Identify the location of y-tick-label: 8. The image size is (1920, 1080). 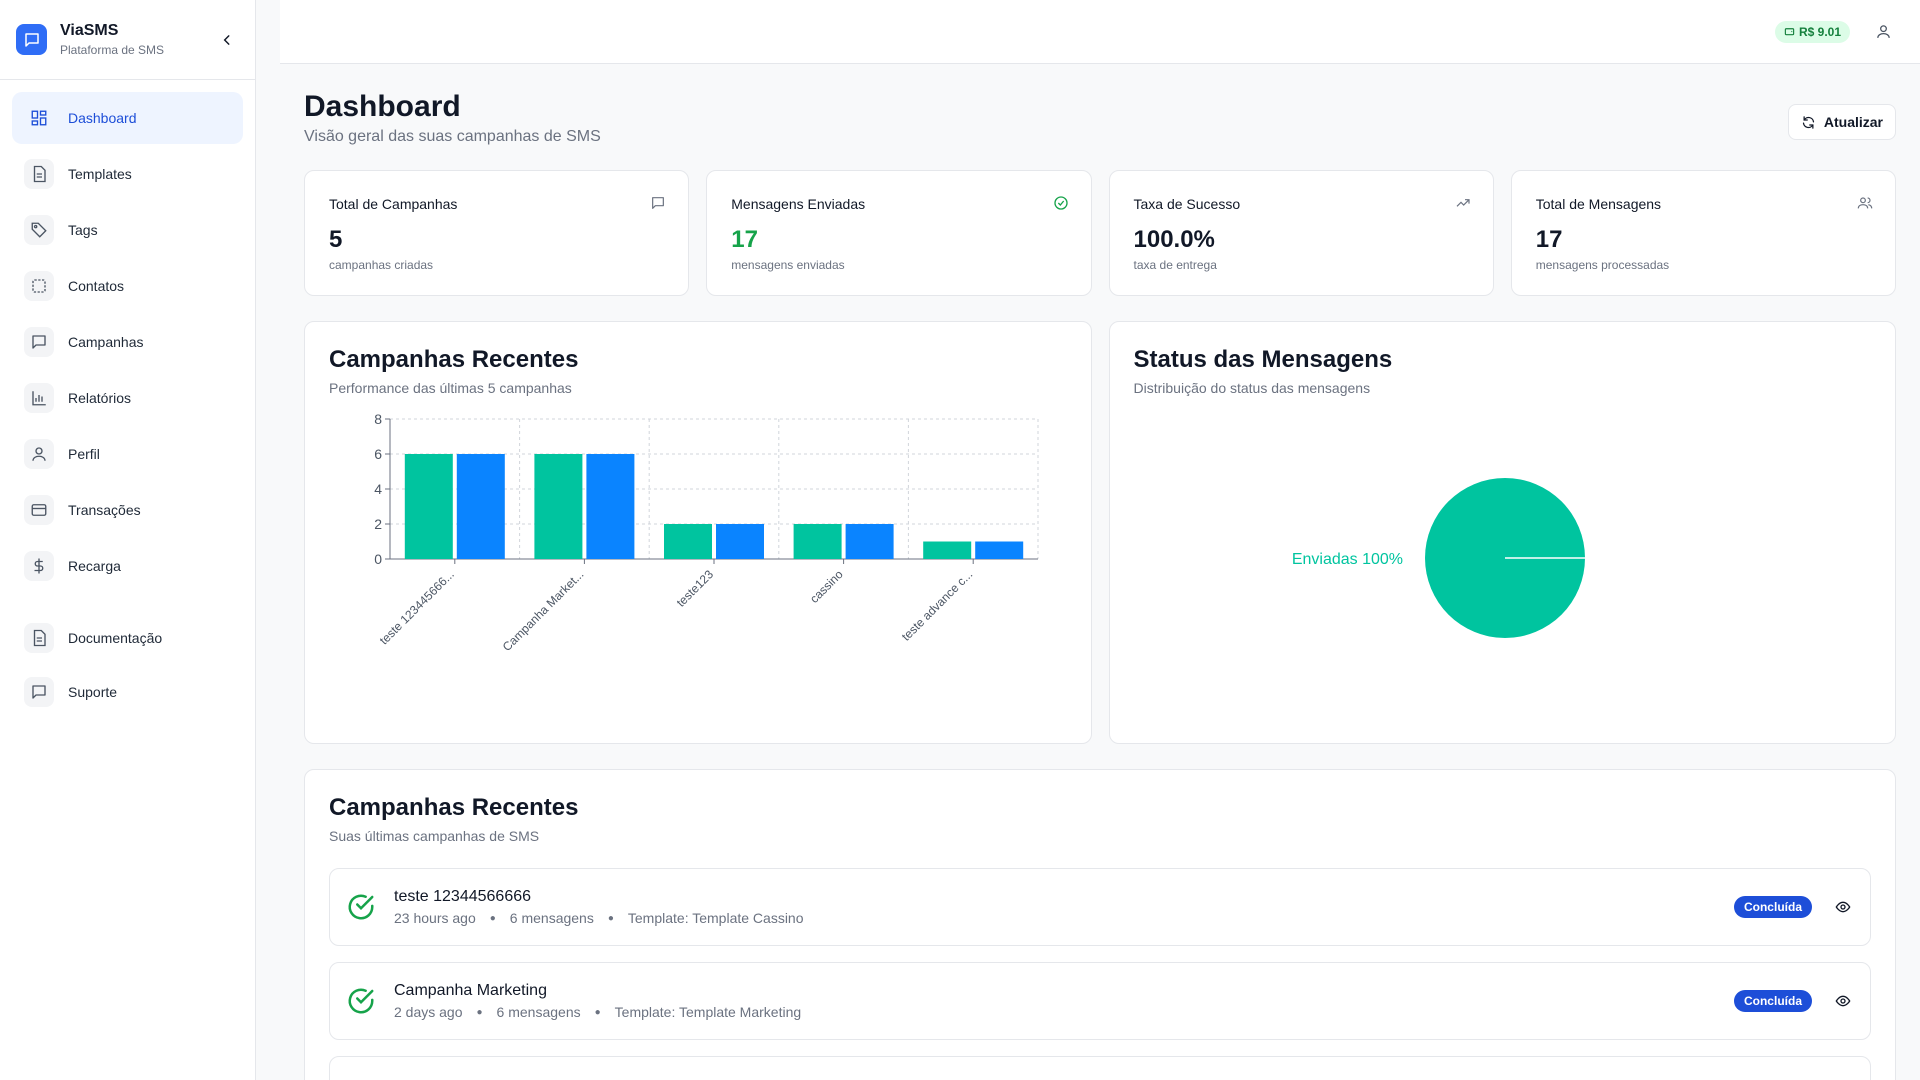
(378, 419).